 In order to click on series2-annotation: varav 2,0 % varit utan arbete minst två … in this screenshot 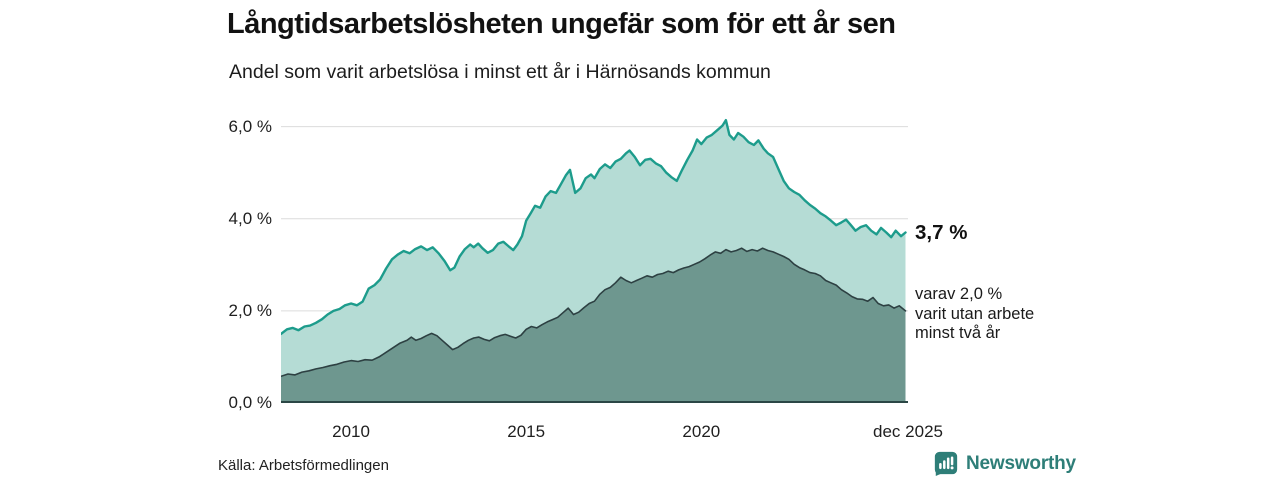, I will do `click(974, 314)`.